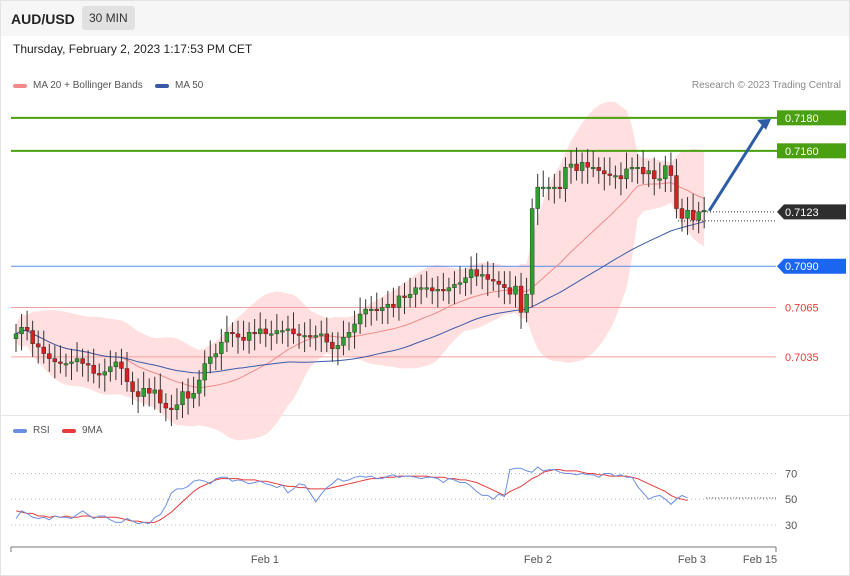 The image size is (850, 576). I want to click on rsi-ma-legend-swatch, so click(69, 431).